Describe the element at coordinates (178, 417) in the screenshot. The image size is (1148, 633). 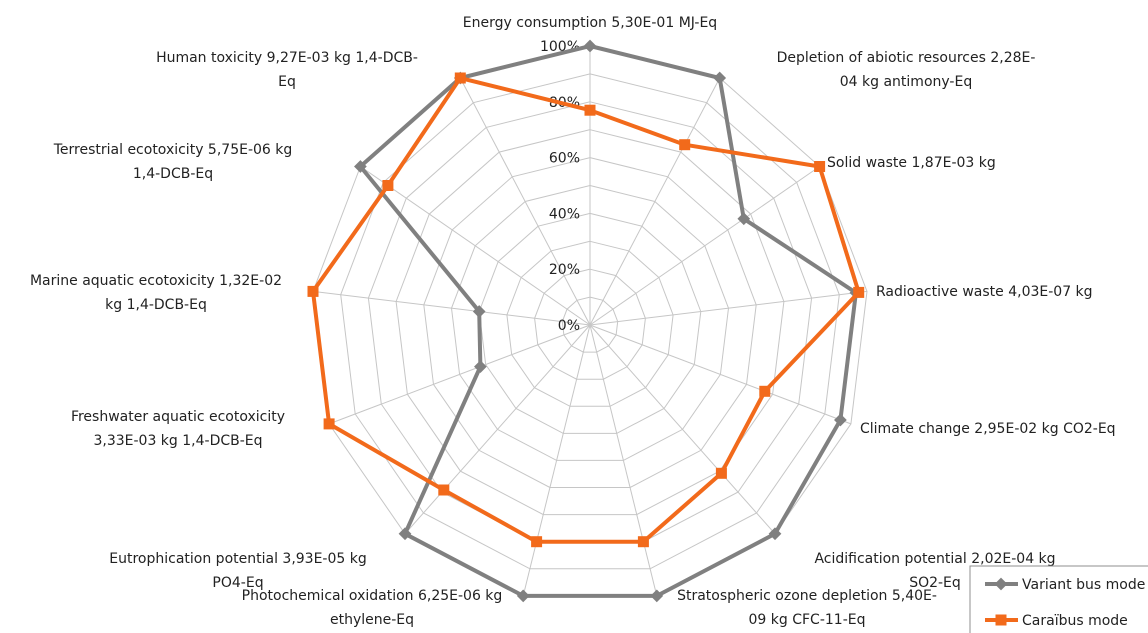
I see `category-label: Freshwater aquatic ecotoxicity` at that location.